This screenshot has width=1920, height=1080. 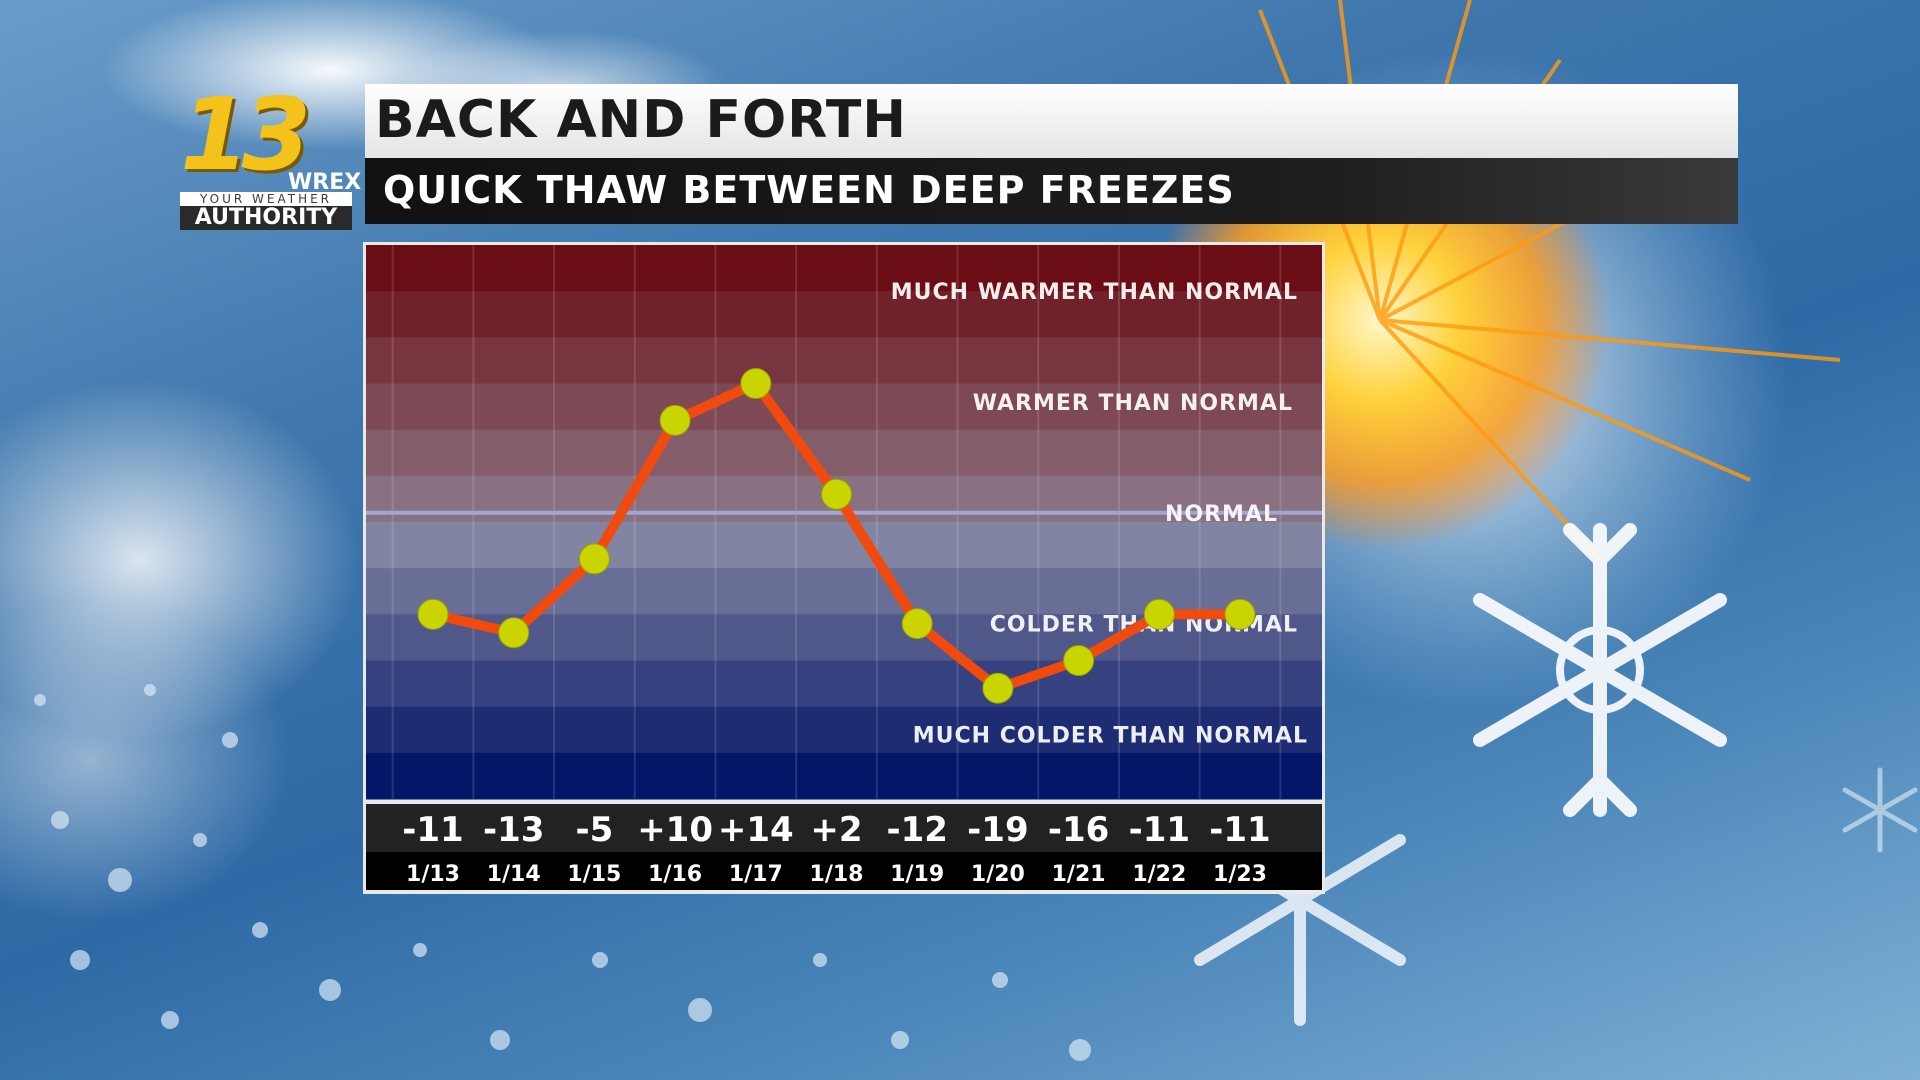 What do you see at coordinates (756, 874) in the screenshot?
I see `date-label: 1/17` at bounding box center [756, 874].